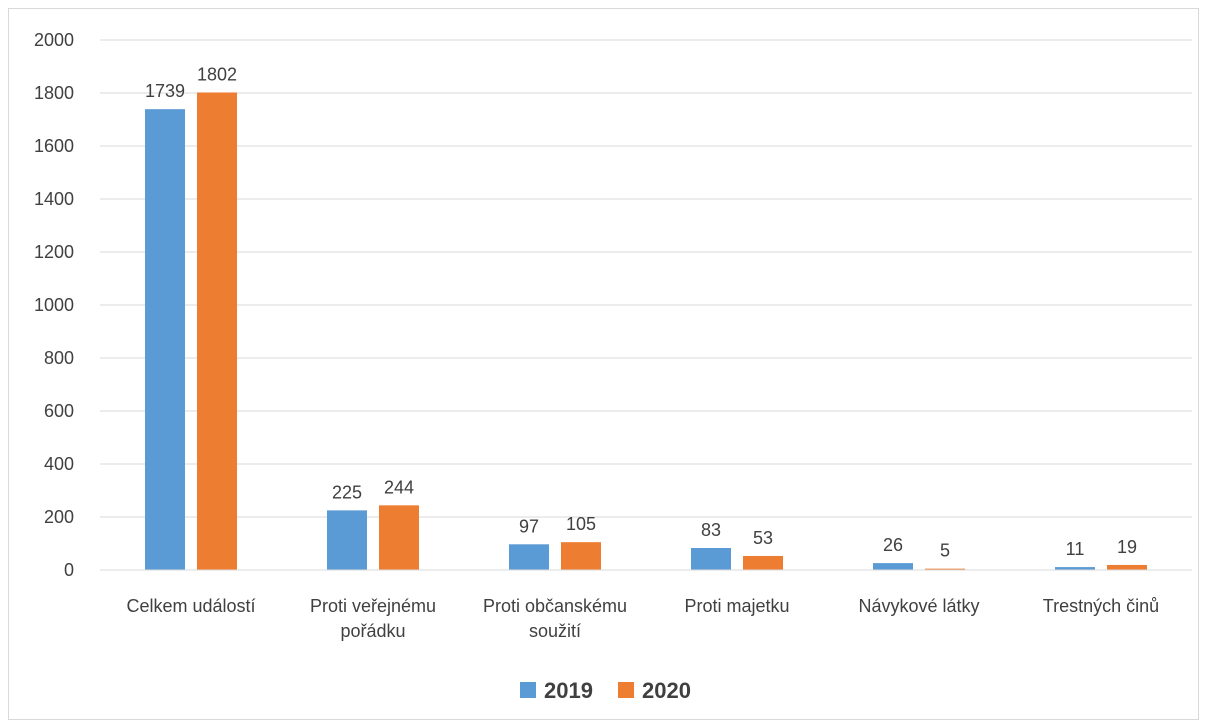  I want to click on y-tick-label: 1200, so click(54, 252).